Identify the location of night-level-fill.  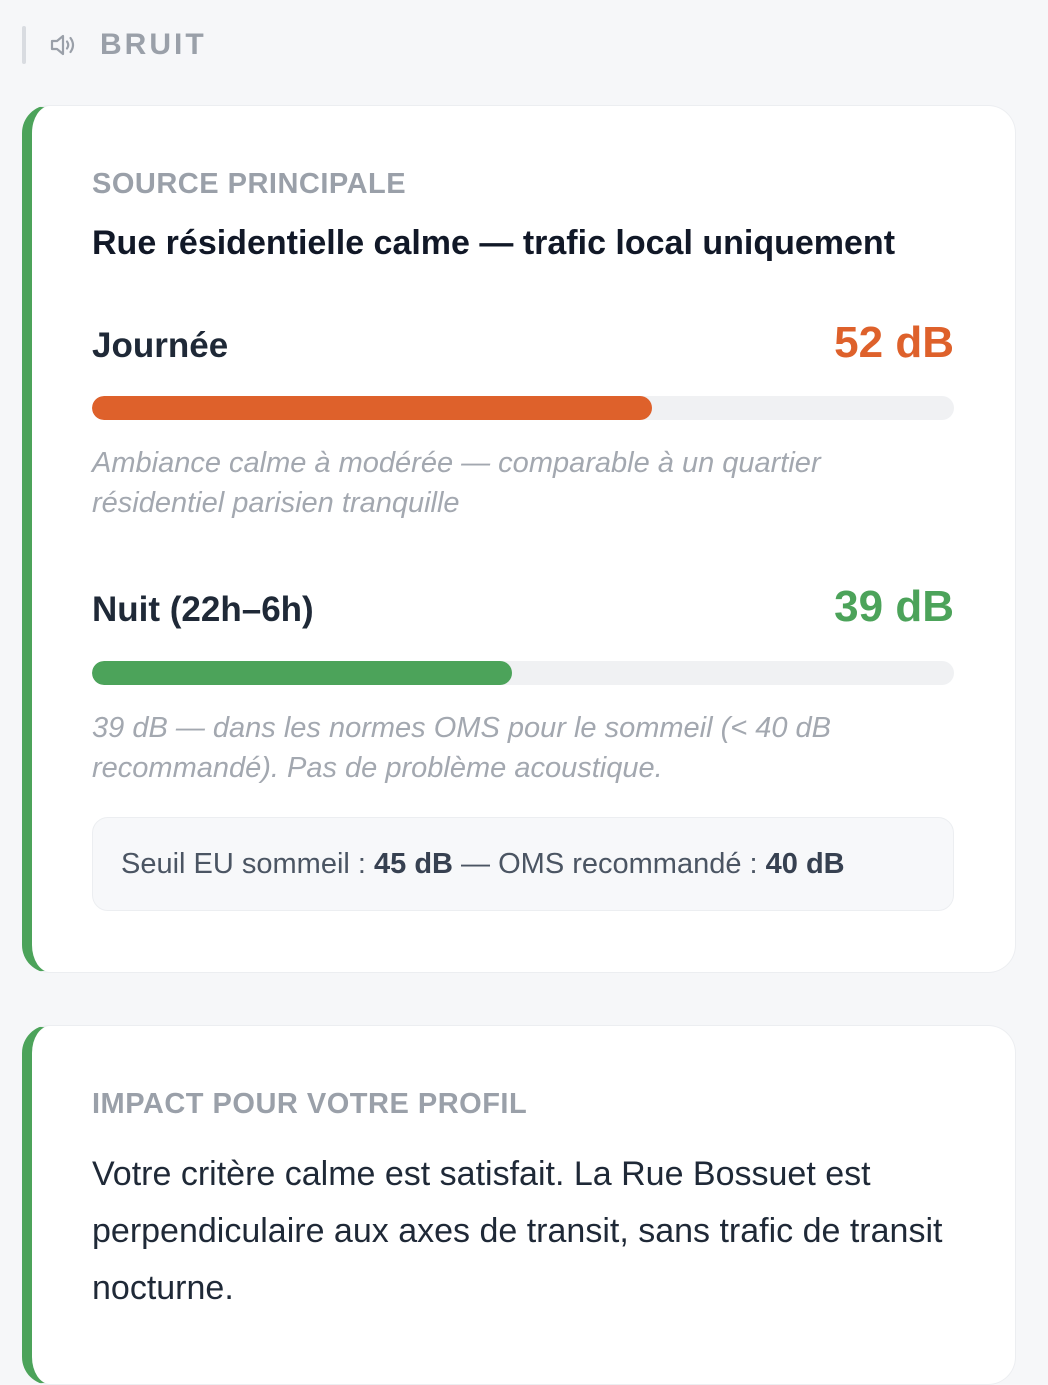
(302, 673).